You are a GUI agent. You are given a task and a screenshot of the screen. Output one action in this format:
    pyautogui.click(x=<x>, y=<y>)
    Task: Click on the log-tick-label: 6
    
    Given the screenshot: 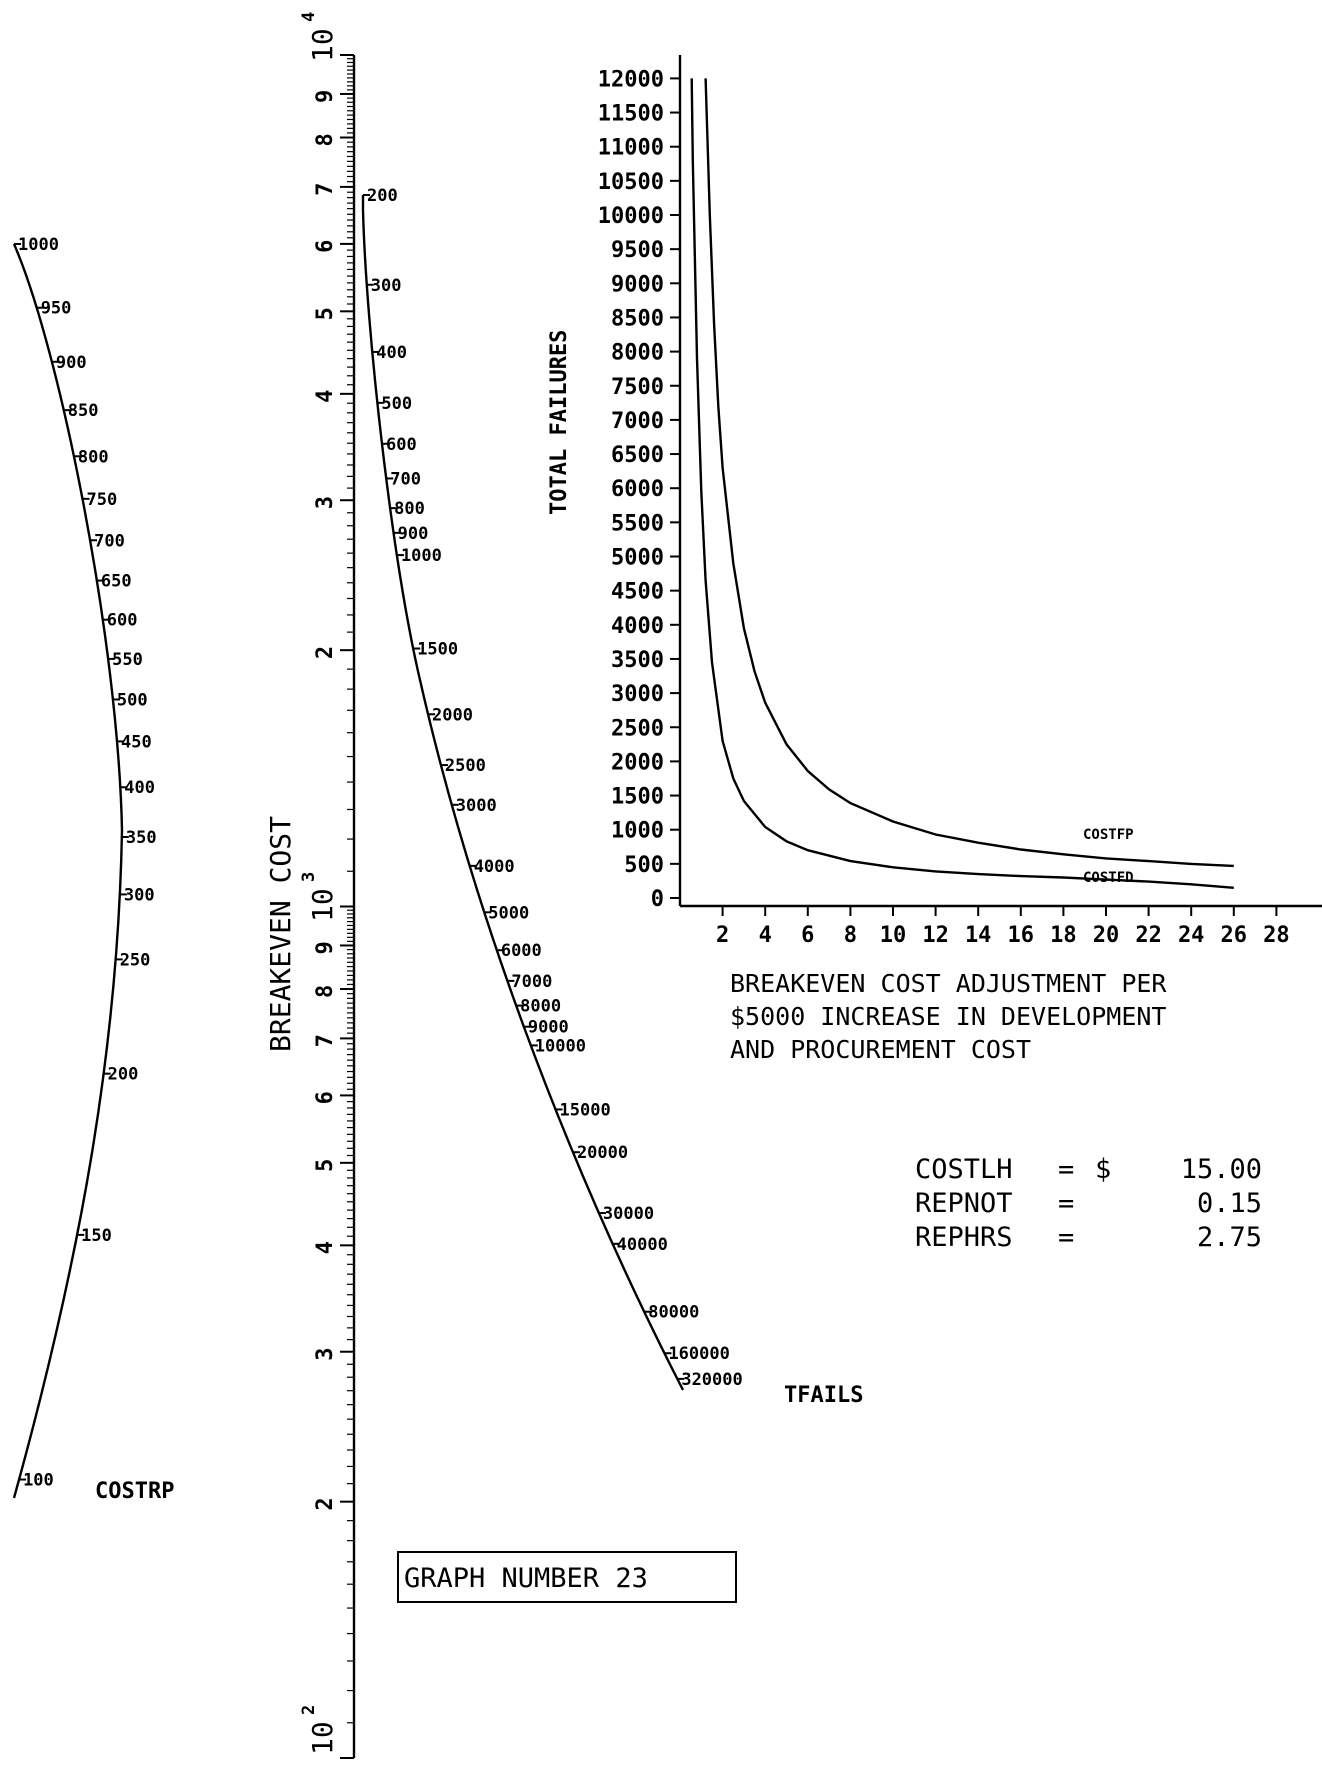 What is the action you would take?
    pyautogui.click(x=325, y=246)
    